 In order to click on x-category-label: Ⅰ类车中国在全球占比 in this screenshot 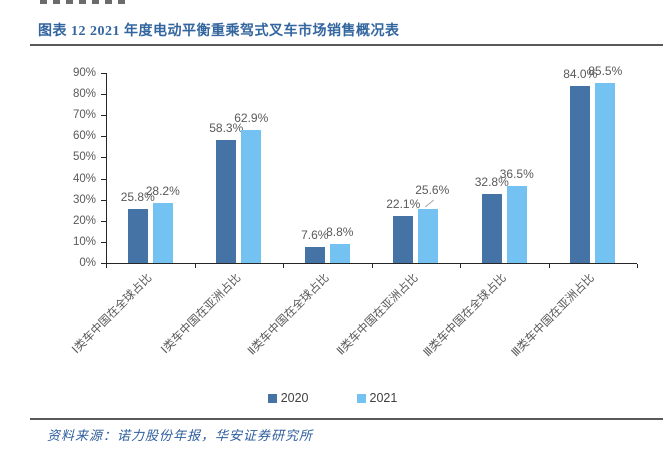, I will do `click(112, 314)`.